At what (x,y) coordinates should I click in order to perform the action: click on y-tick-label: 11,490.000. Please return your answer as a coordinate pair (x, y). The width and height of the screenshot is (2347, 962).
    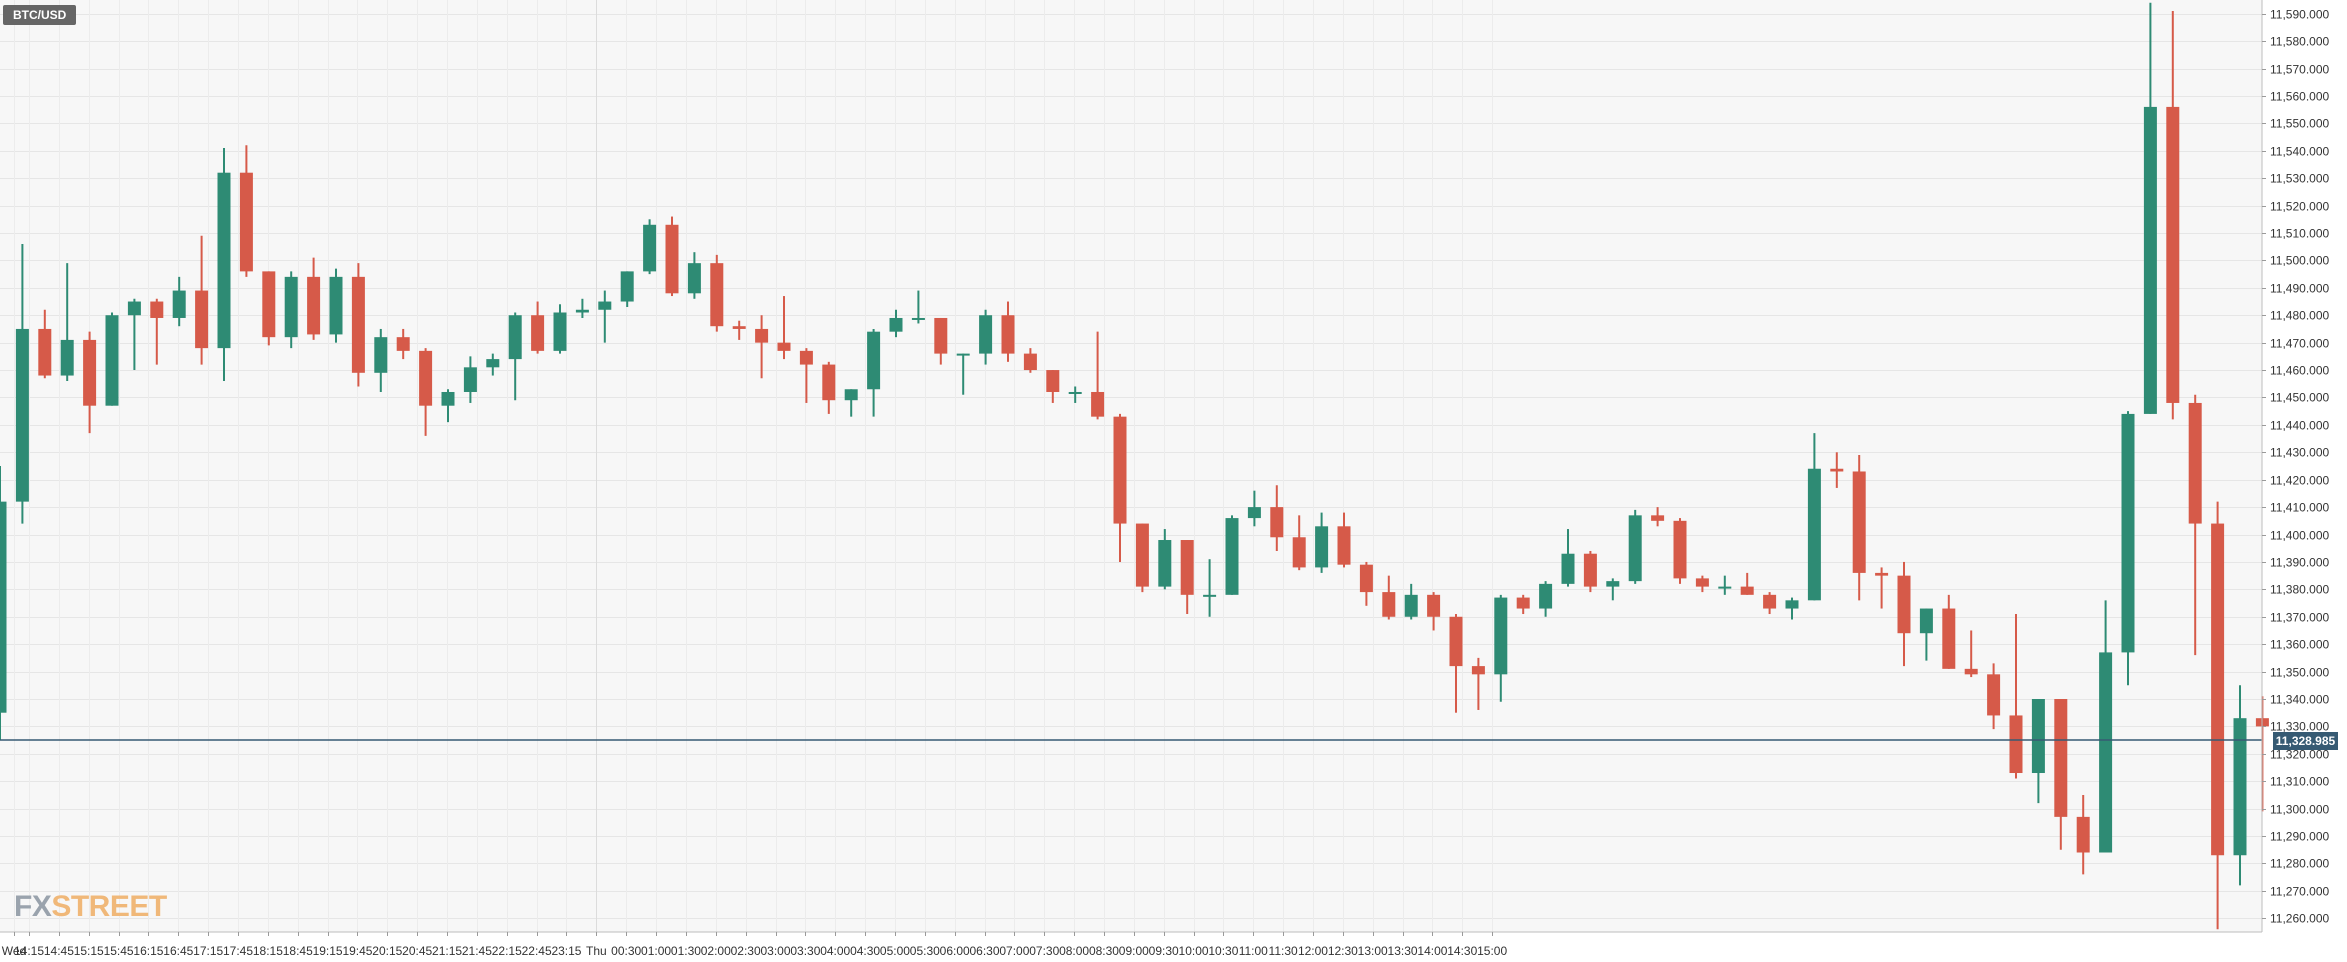
    Looking at the image, I should click on (2299, 289).